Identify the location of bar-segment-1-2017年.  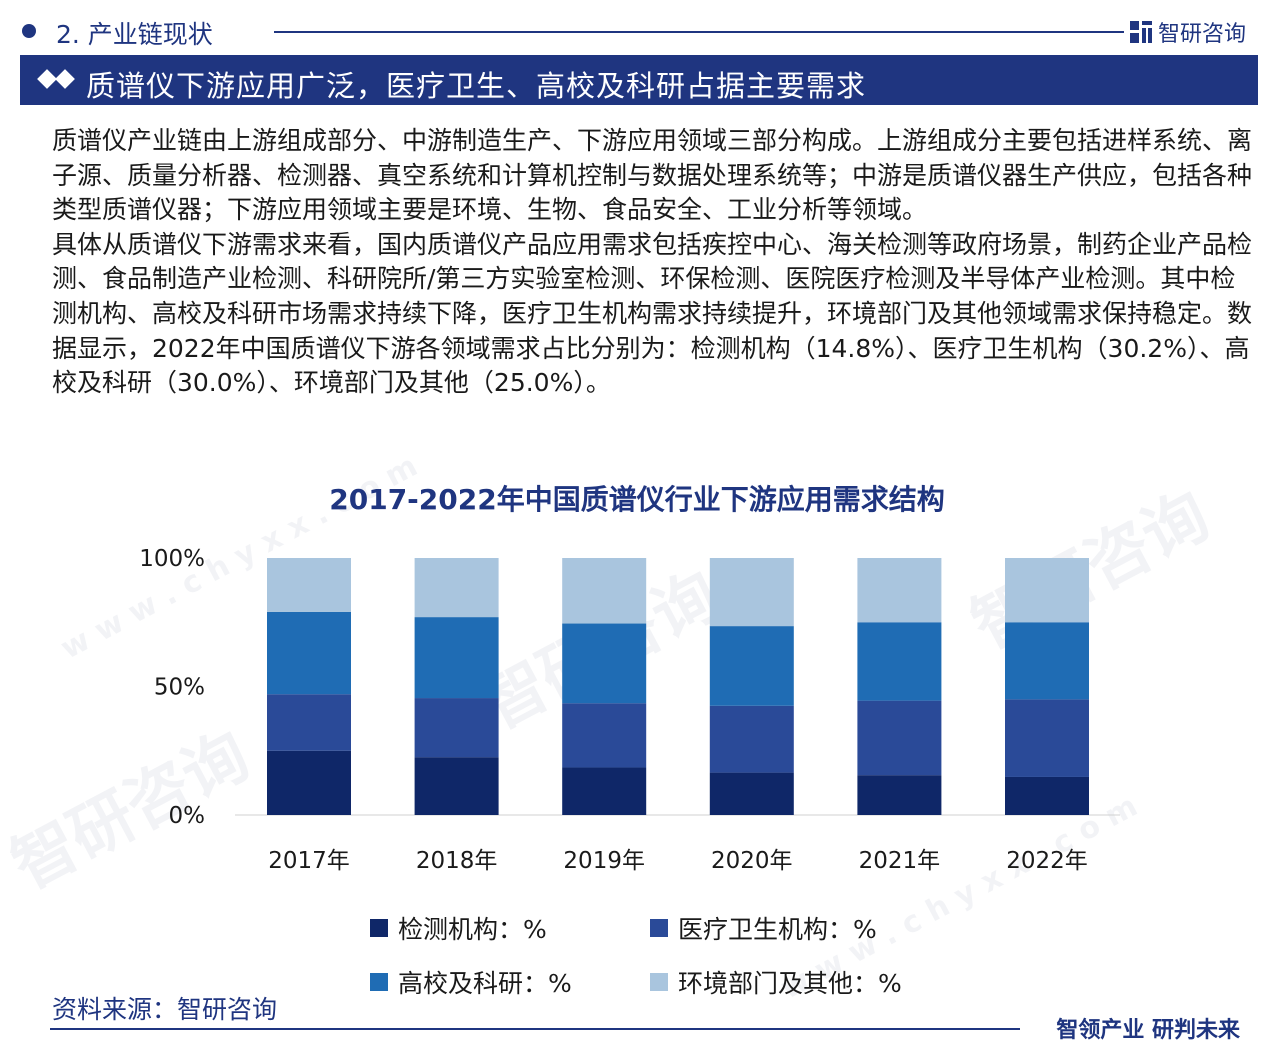
(309, 782).